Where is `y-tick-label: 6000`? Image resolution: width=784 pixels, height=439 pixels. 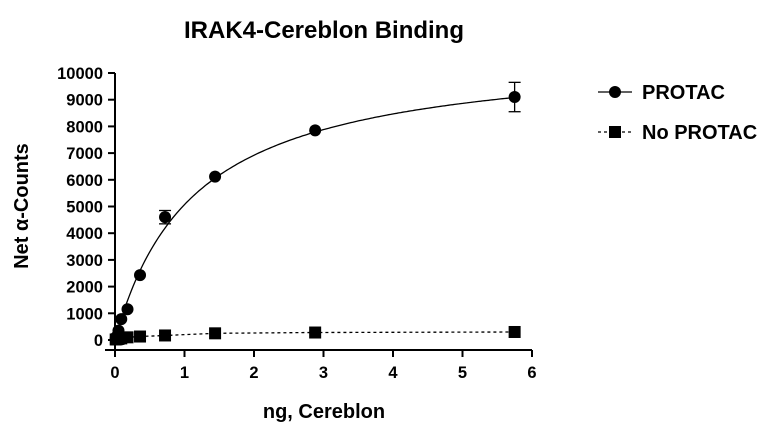 y-tick-label: 6000 is located at coordinates (84, 181).